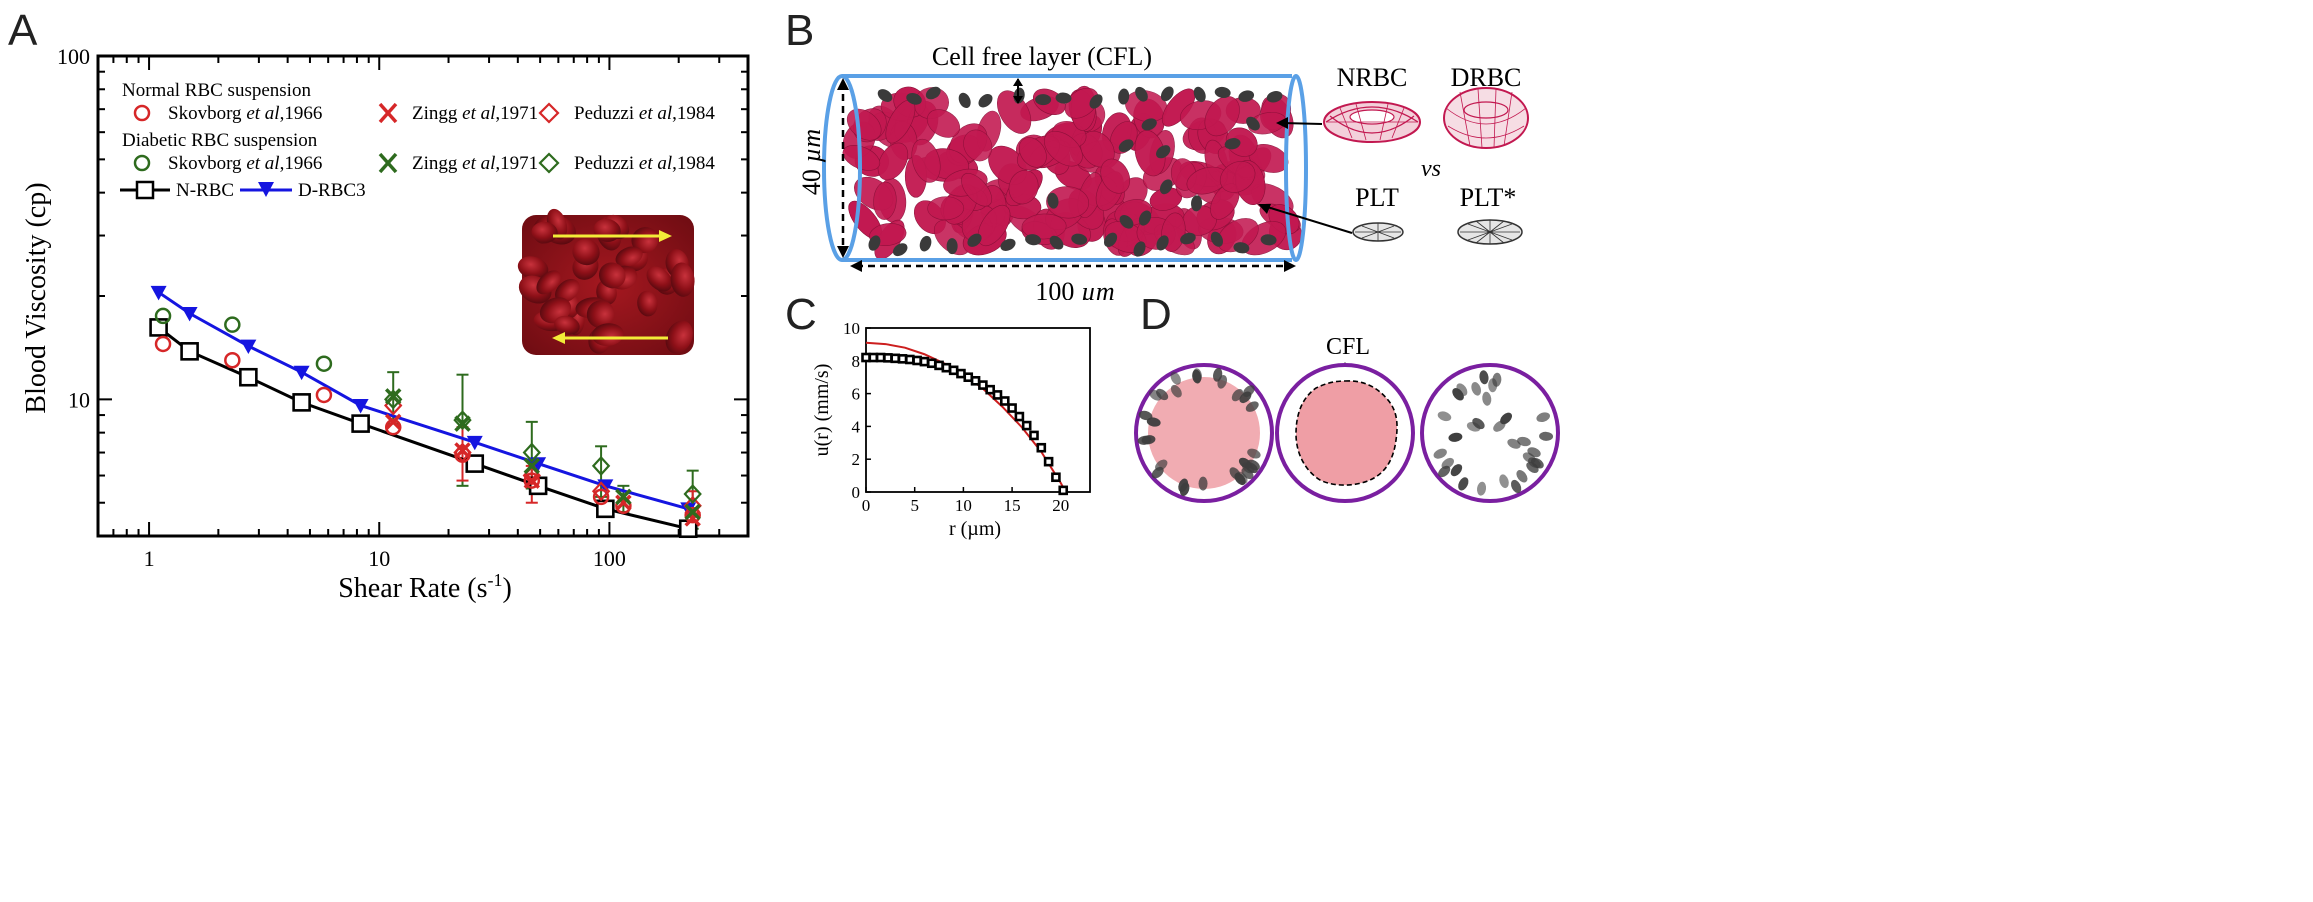 This screenshot has width=2313, height=902. I want to click on legend-label-drbc3: D-RBC3, so click(332, 190).